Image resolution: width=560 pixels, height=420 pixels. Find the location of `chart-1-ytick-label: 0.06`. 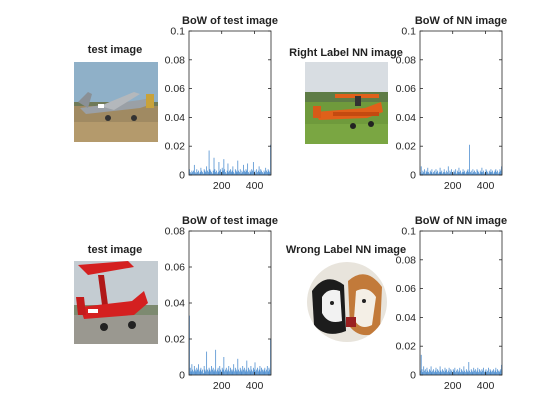

chart-1-ytick-label: 0.06 is located at coordinates (175, 89).